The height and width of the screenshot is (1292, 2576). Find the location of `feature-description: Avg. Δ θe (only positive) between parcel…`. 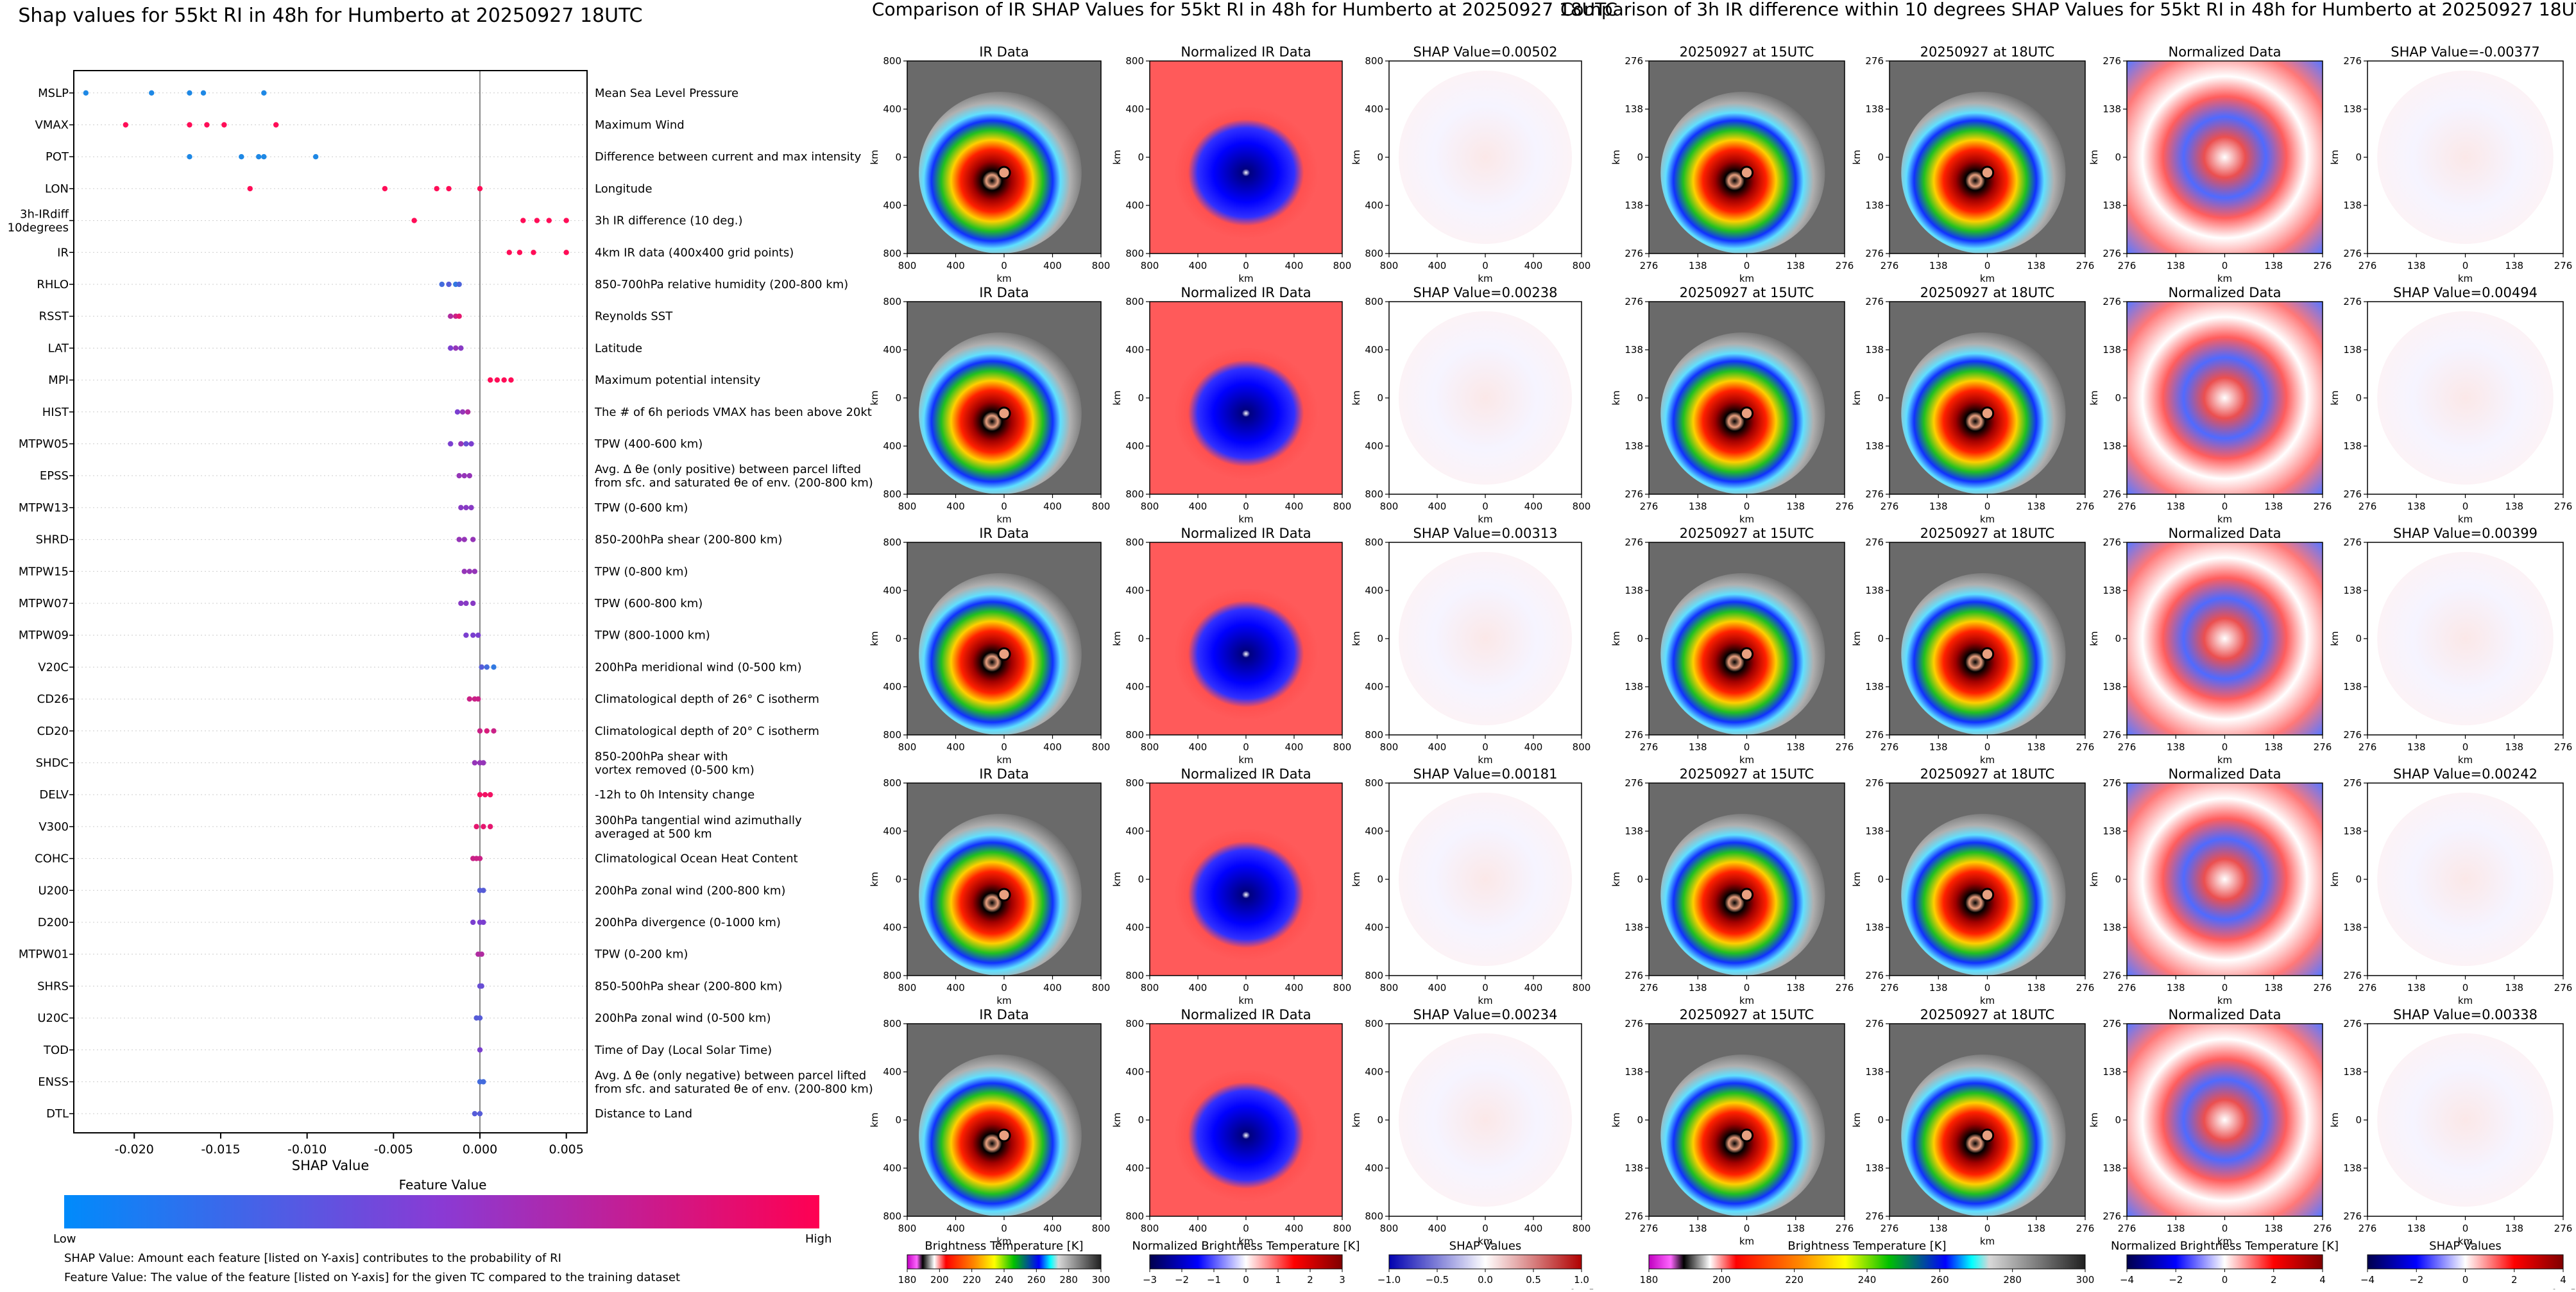

feature-description: Avg. Δ θe (only positive) between parcel… is located at coordinates (734, 476).